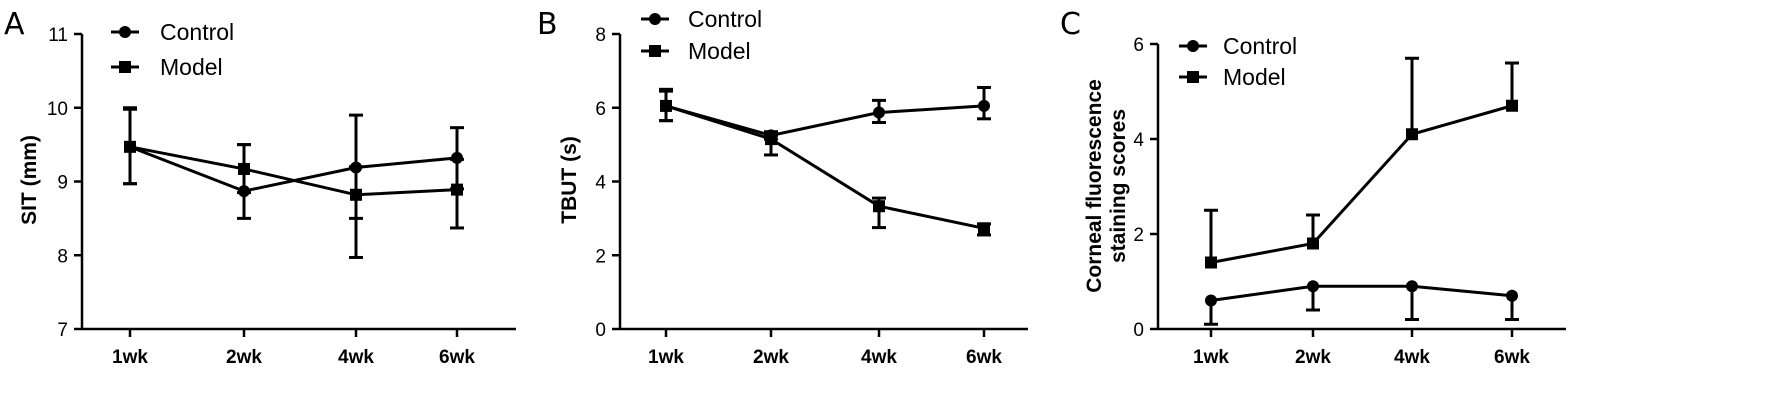 The image size is (1772, 418). What do you see at coordinates (547, 24) in the screenshot?
I see `panel-letter: B` at bounding box center [547, 24].